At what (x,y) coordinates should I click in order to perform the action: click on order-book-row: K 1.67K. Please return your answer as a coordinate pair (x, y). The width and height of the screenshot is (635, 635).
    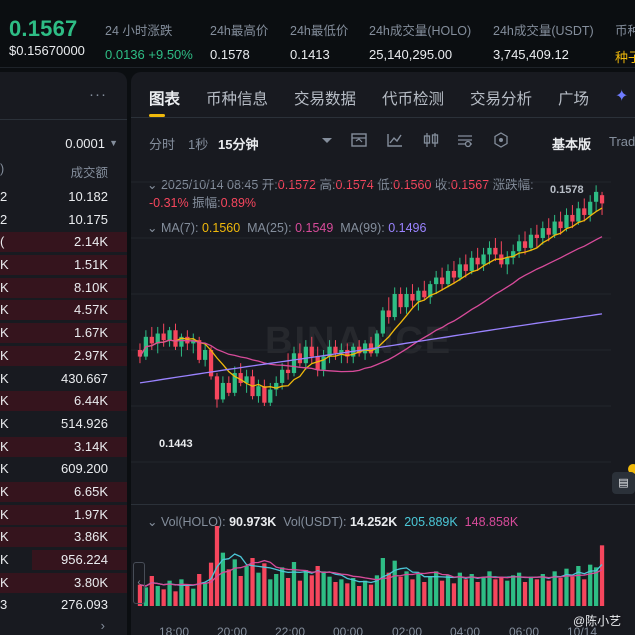
    Looking at the image, I should click on (63, 333).